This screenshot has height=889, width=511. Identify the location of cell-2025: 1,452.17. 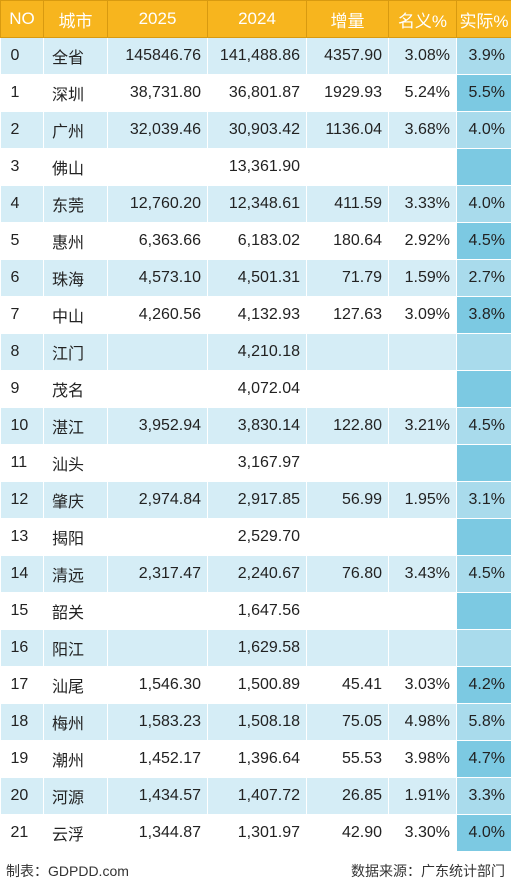
(157, 759).